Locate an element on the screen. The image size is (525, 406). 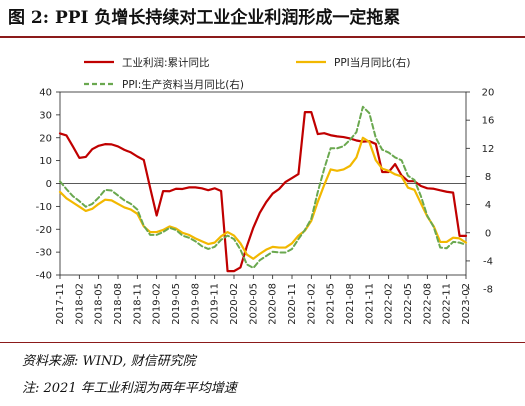
x-tick-label: 2022-05 is located at coordinates (408, 304).